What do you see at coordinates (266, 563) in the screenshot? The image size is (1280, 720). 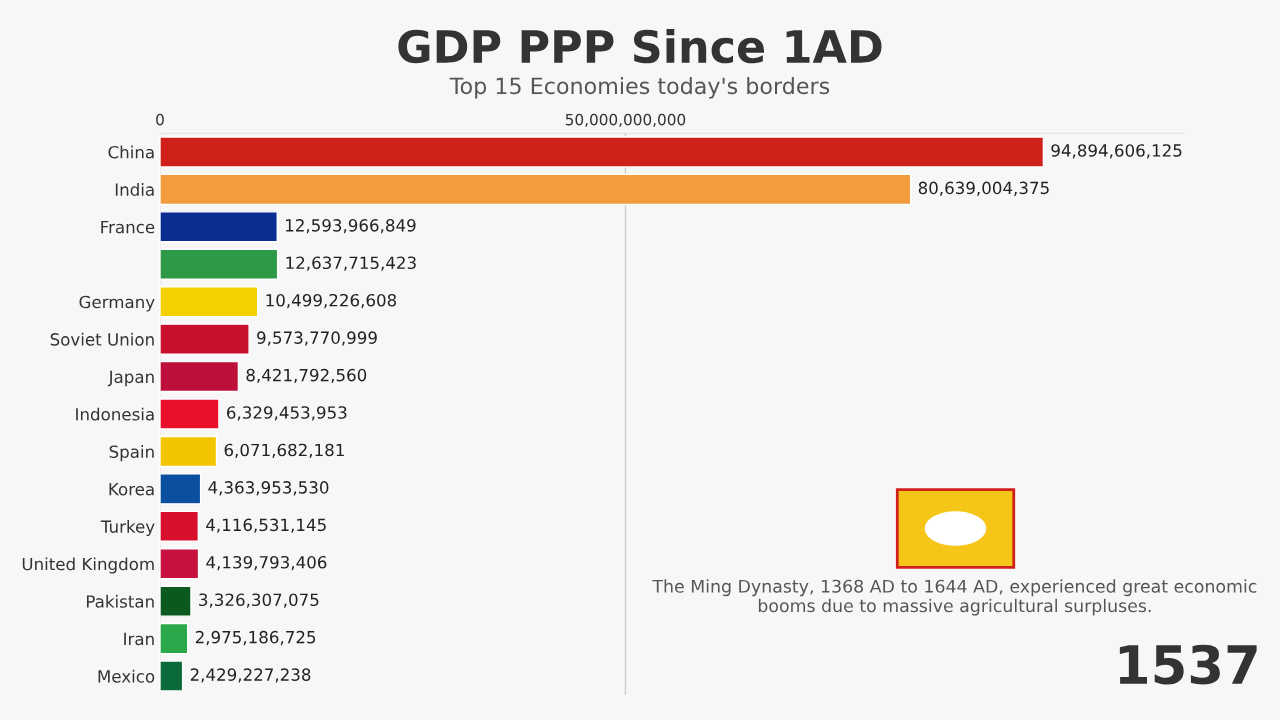 I see `data-label: 4,139,793,406` at bounding box center [266, 563].